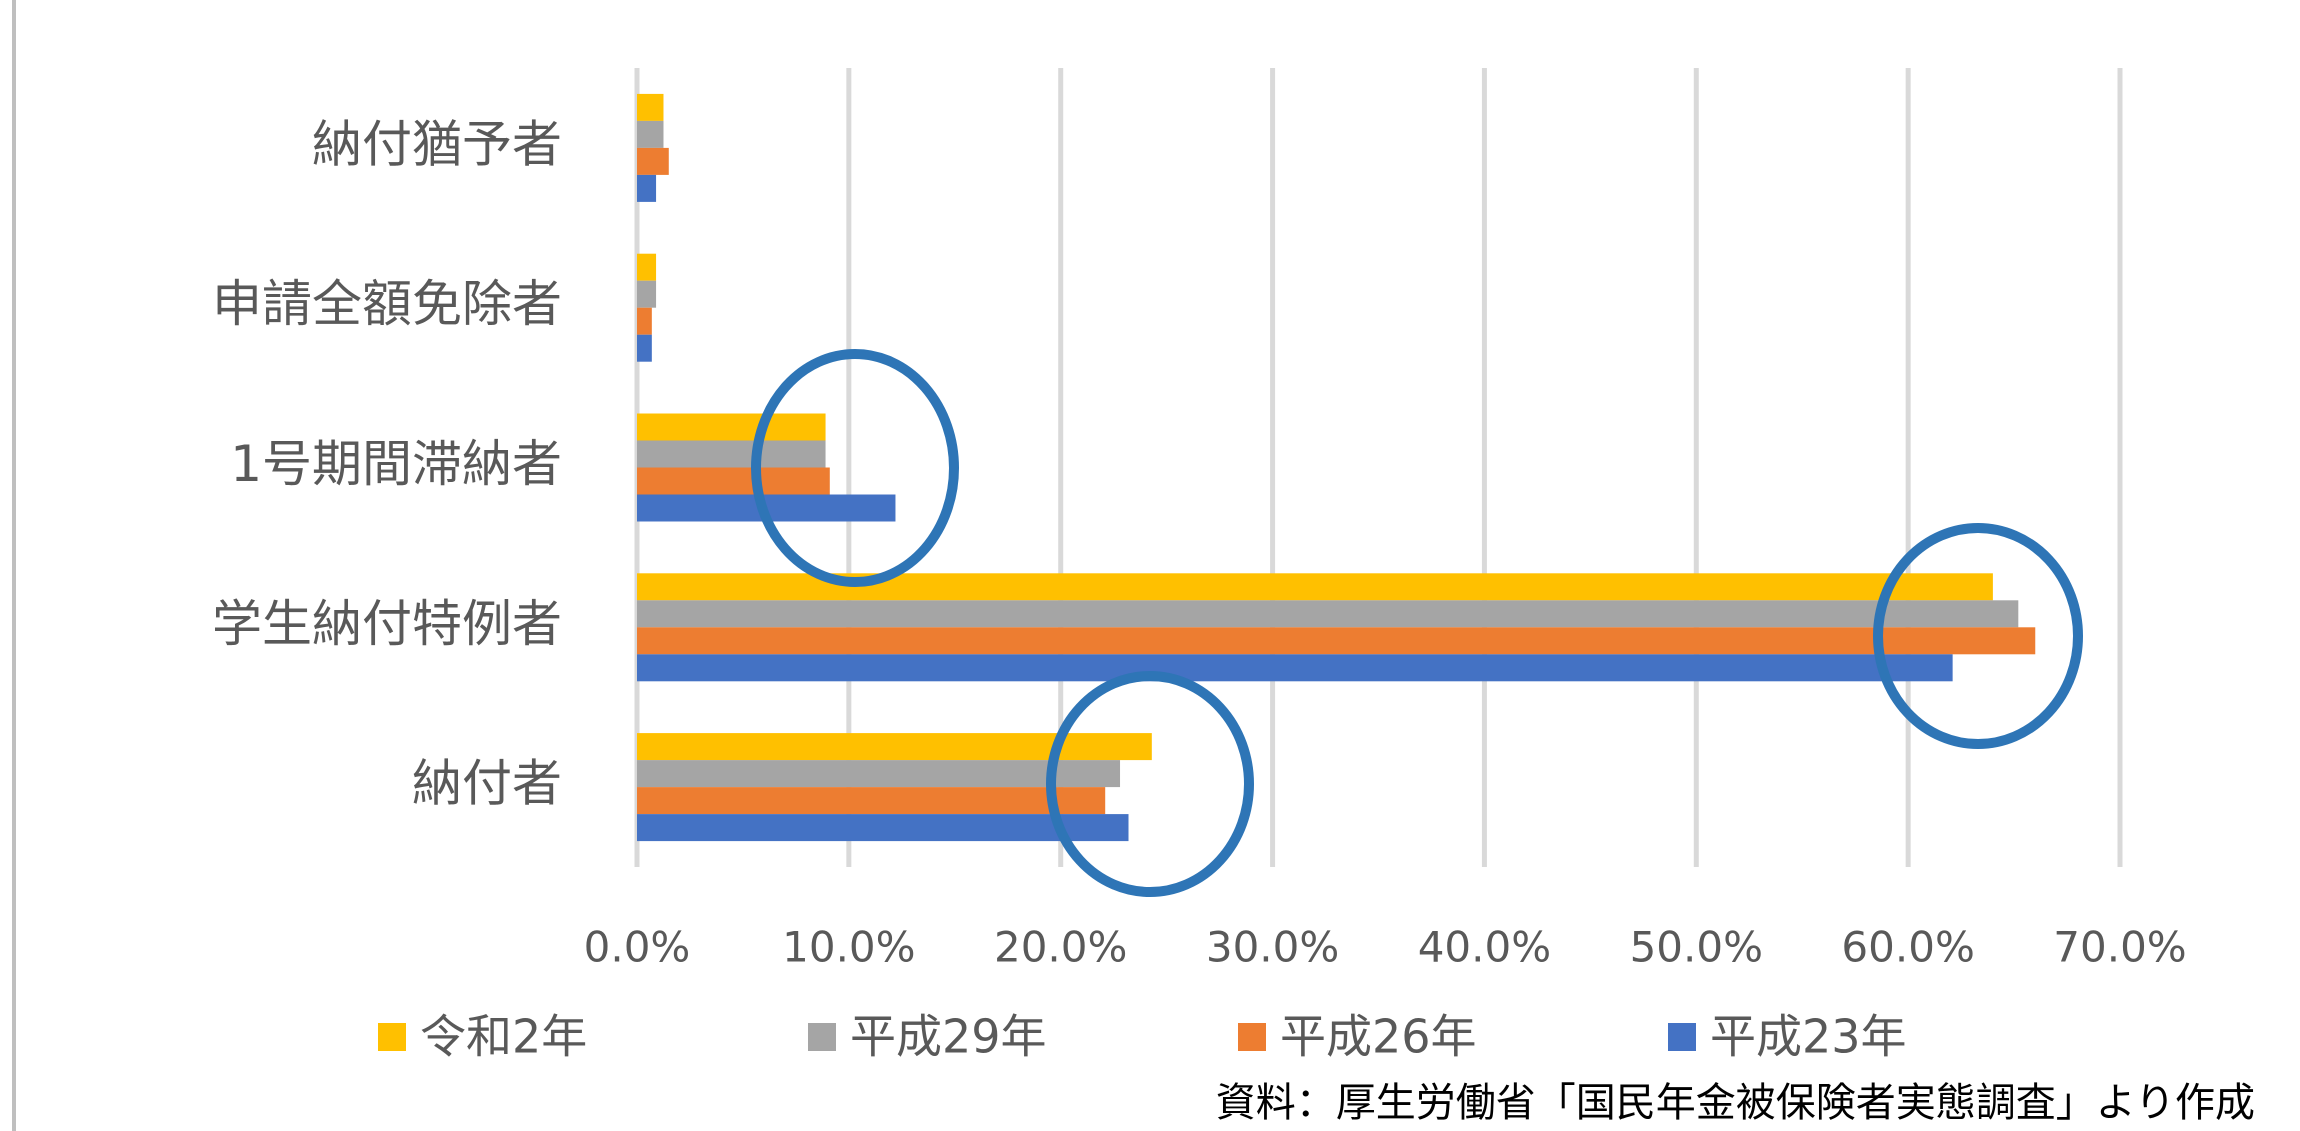  What do you see at coordinates (387, 624) in the screenshot?
I see `y-tick-label: 学生納付特例者` at bounding box center [387, 624].